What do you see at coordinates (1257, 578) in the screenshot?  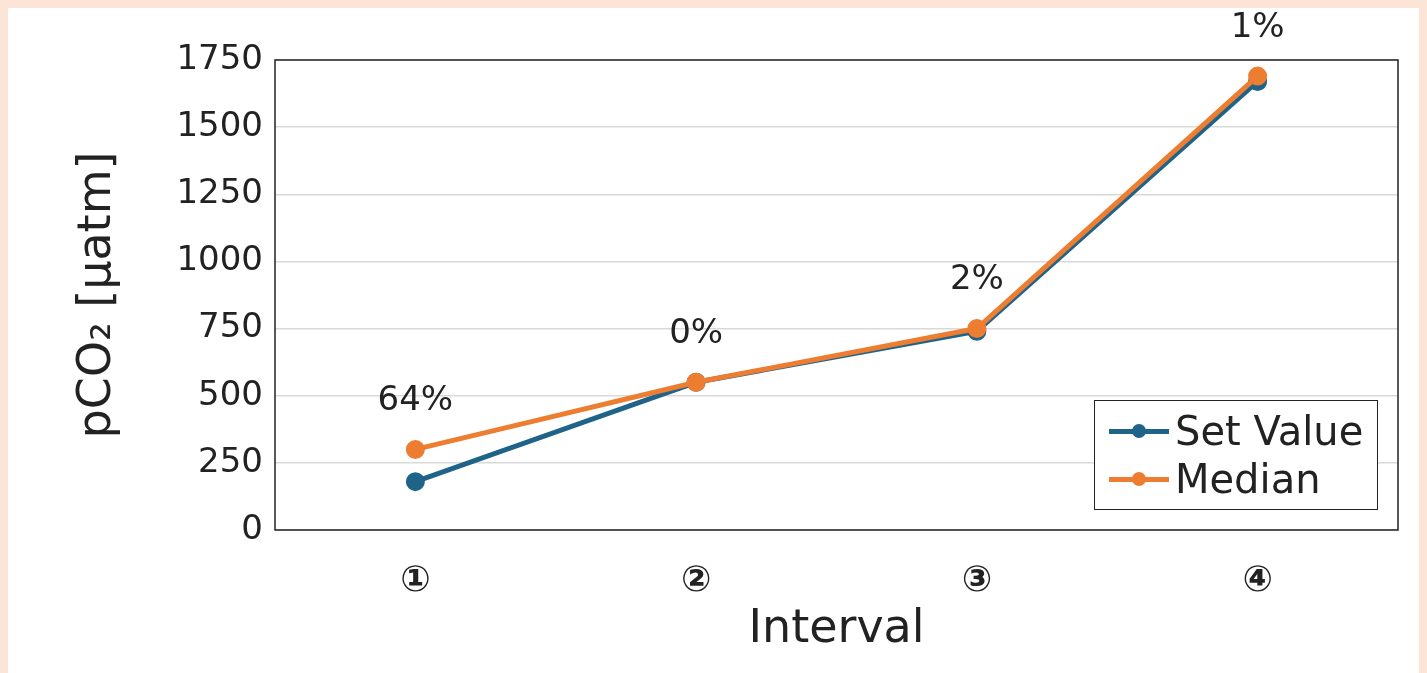 I see `x-tick-label: ④` at bounding box center [1257, 578].